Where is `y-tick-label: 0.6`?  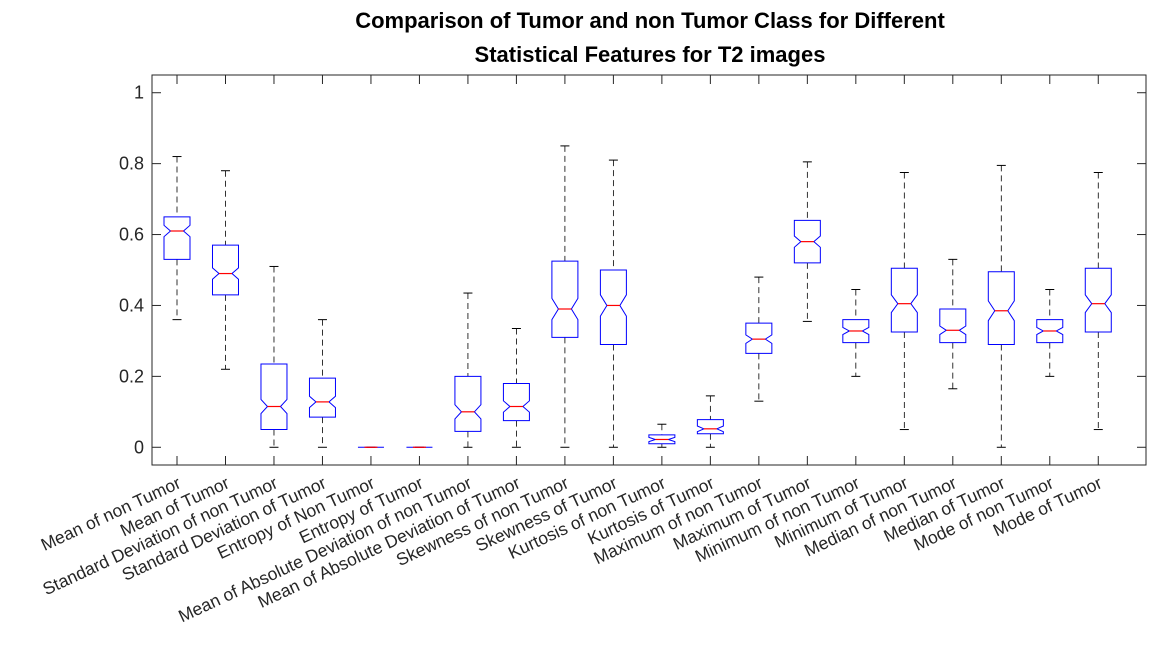 y-tick-label: 0.6 is located at coordinates (131, 235).